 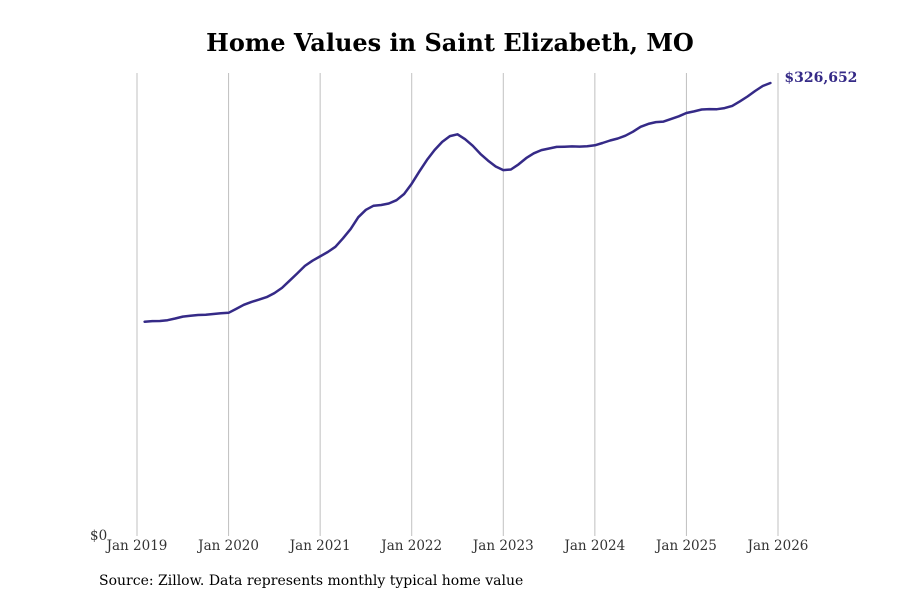 I want to click on x-tick-label: Jan 2020, so click(x=227, y=546).